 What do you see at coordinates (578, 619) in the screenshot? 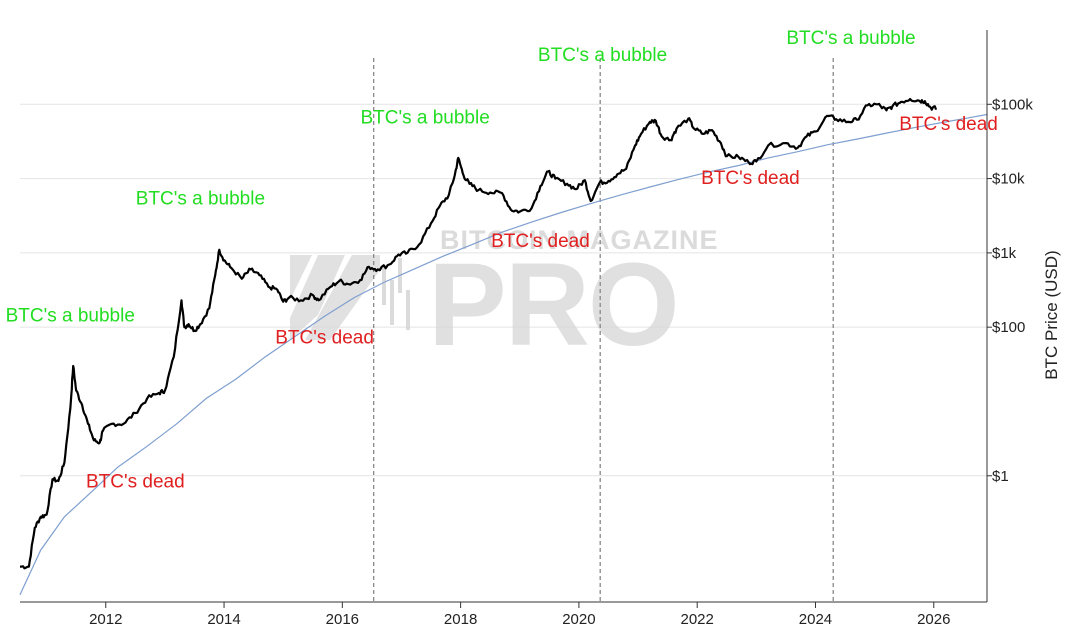
I see `x-tick-label: 2020` at bounding box center [578, 619].